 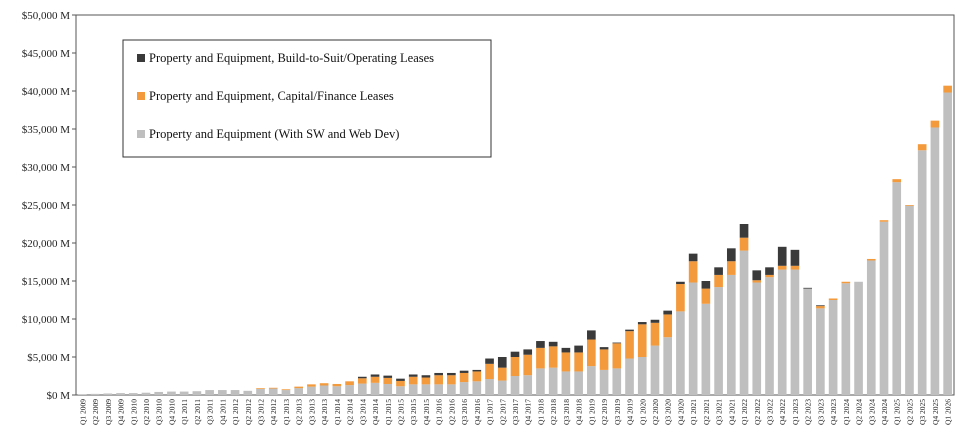 I want to click on x-tick-label: Q3 2019, so click(x=617, y=412).